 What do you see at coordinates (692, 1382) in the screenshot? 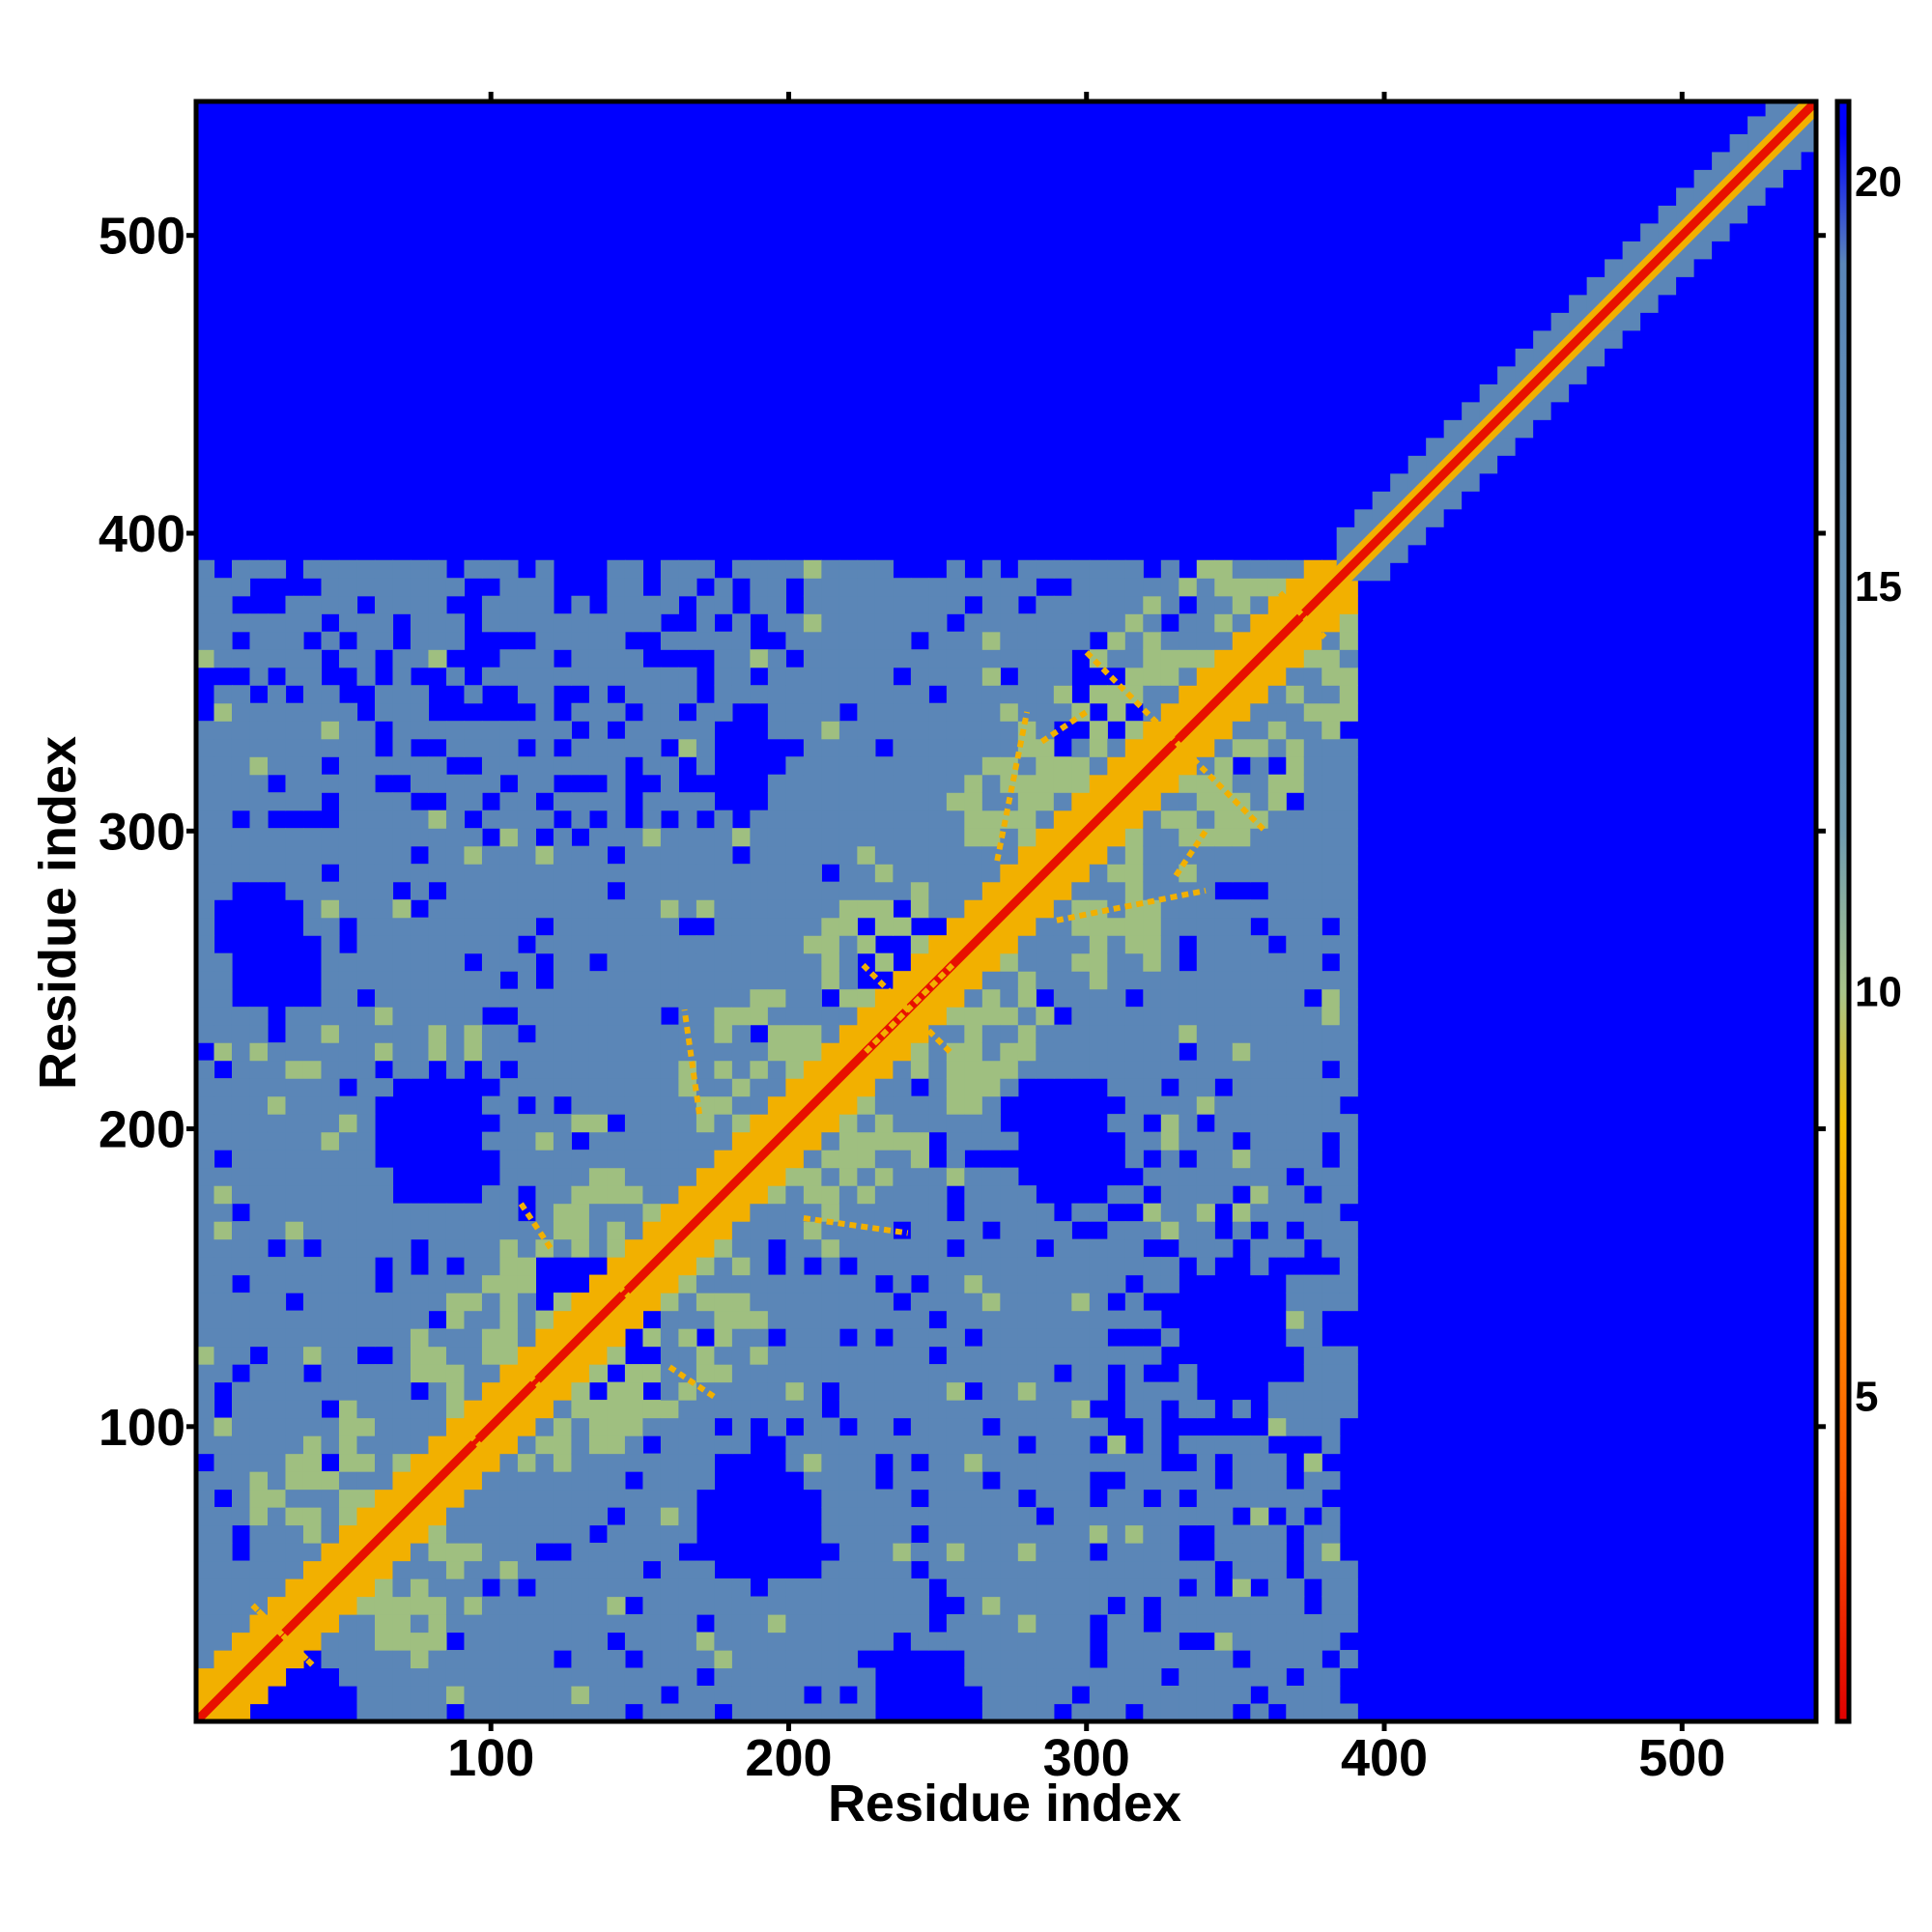
I see `contact-strand` at bounding box center [692, 1382].